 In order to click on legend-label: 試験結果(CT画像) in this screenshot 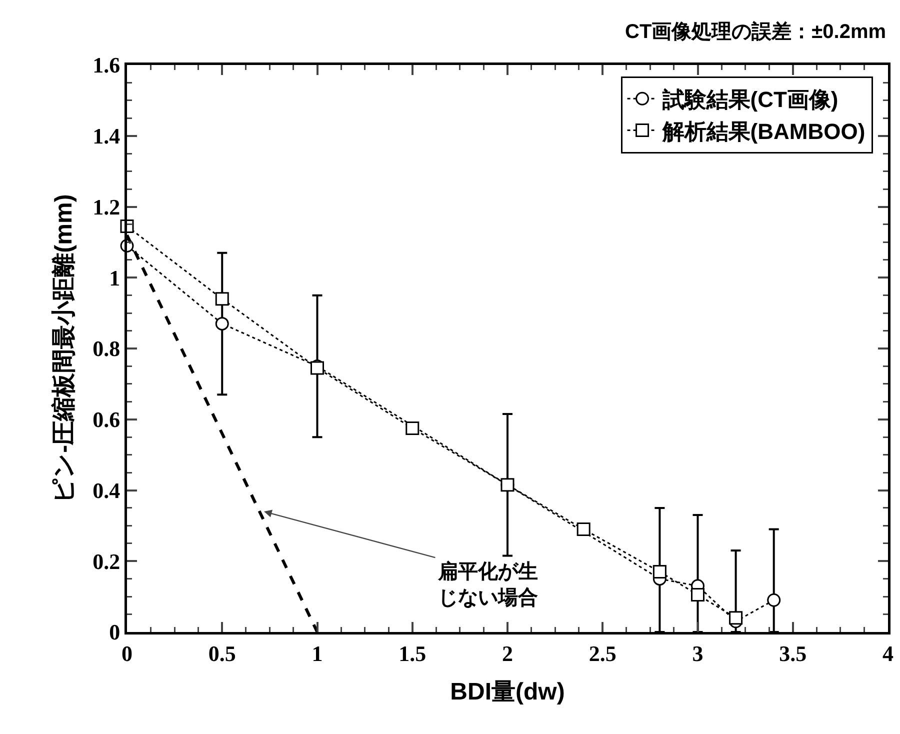, I will do `click(749, 99)`.